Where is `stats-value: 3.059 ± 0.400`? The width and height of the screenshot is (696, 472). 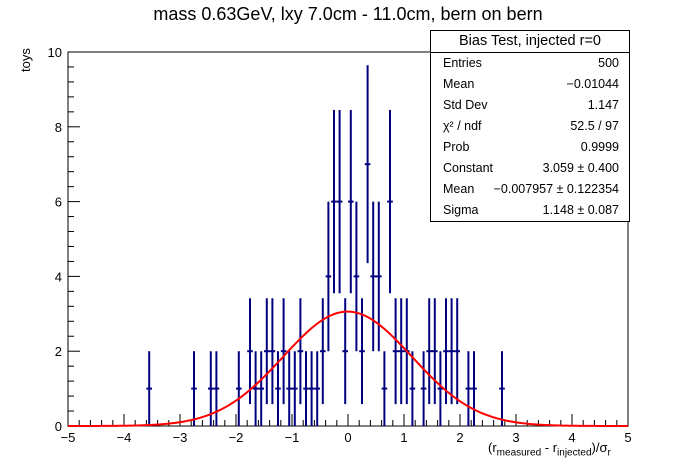 stats-value: 3.059 ± 0.400 is located at coordinates (580, 168).